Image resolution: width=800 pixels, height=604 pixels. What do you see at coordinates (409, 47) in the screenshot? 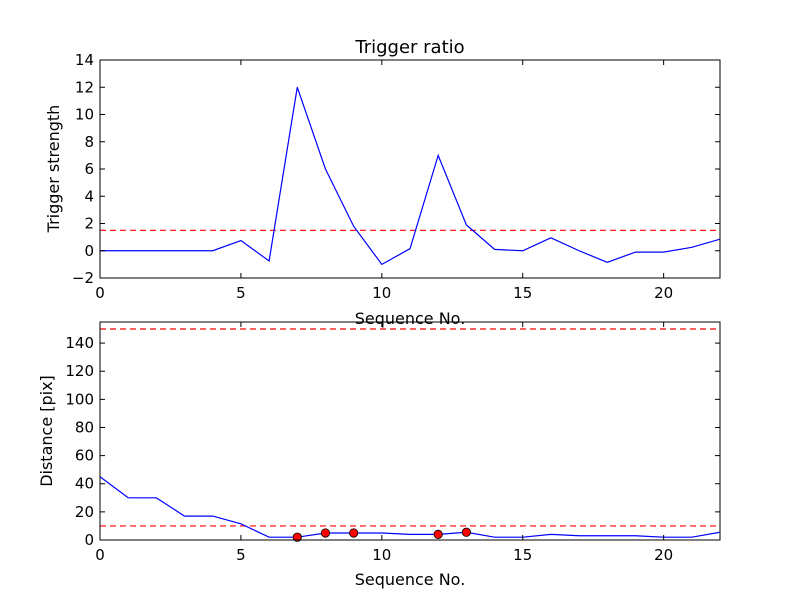
I see `chart-title: Trigger ratio` at bounding box center [409, 47].